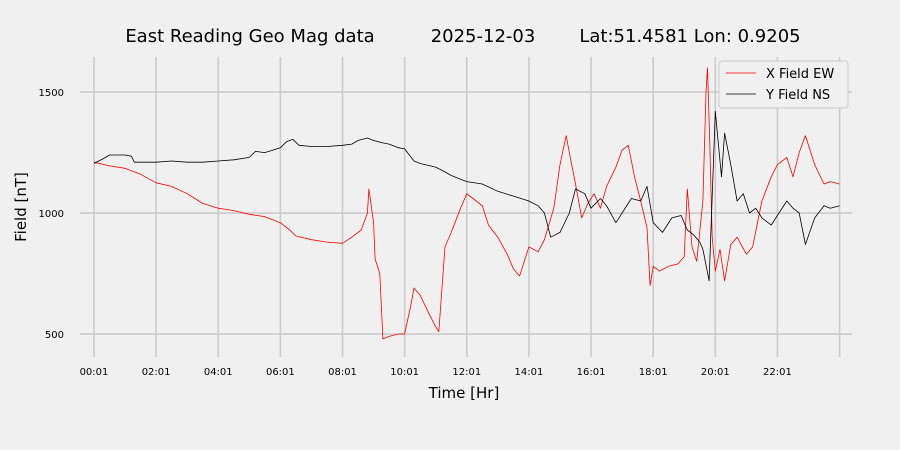 Image resolution: width=900 pixels, height=450 pixels. Describe the element at coordinates (689, 36) in the screenshot. I see `chart-title-location: Lat:51.4581 Lon: 0.9205` at that location.